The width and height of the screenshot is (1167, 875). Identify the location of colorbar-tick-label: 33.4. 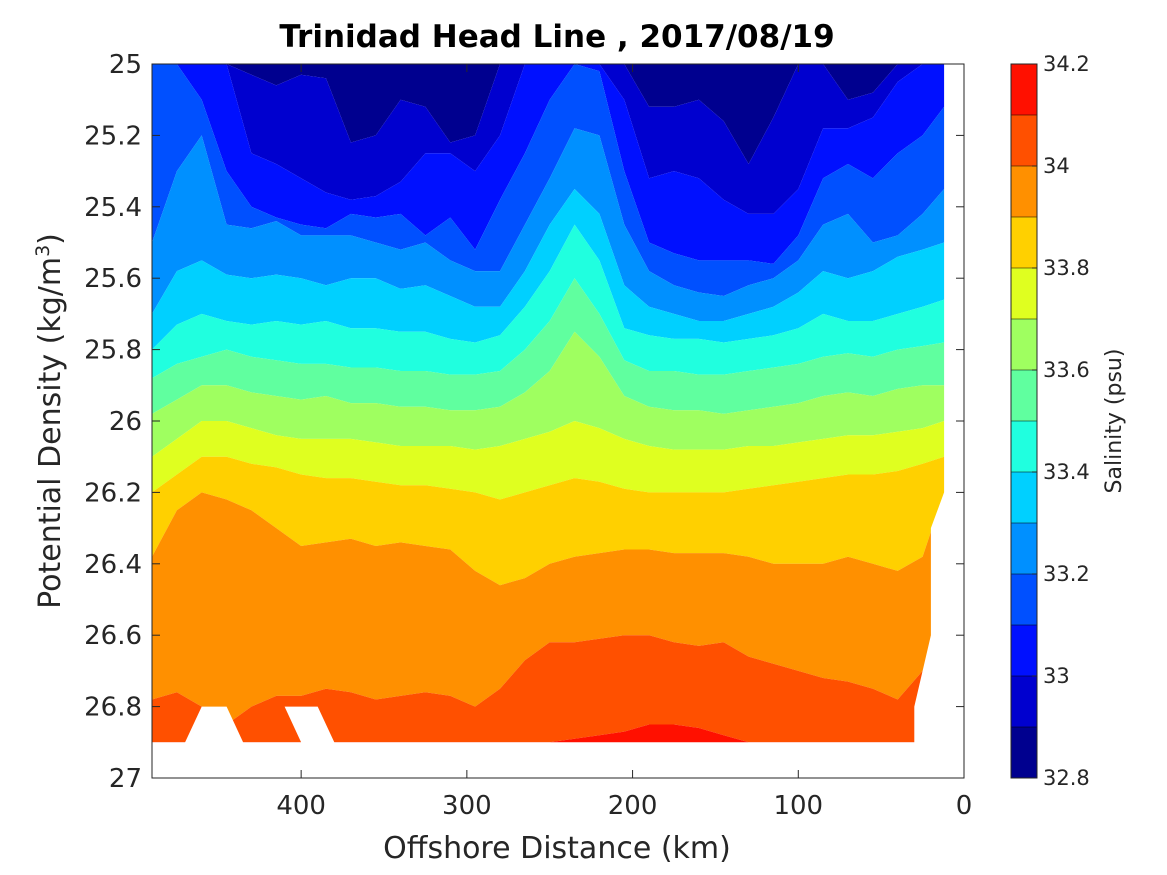
(1066, 472).